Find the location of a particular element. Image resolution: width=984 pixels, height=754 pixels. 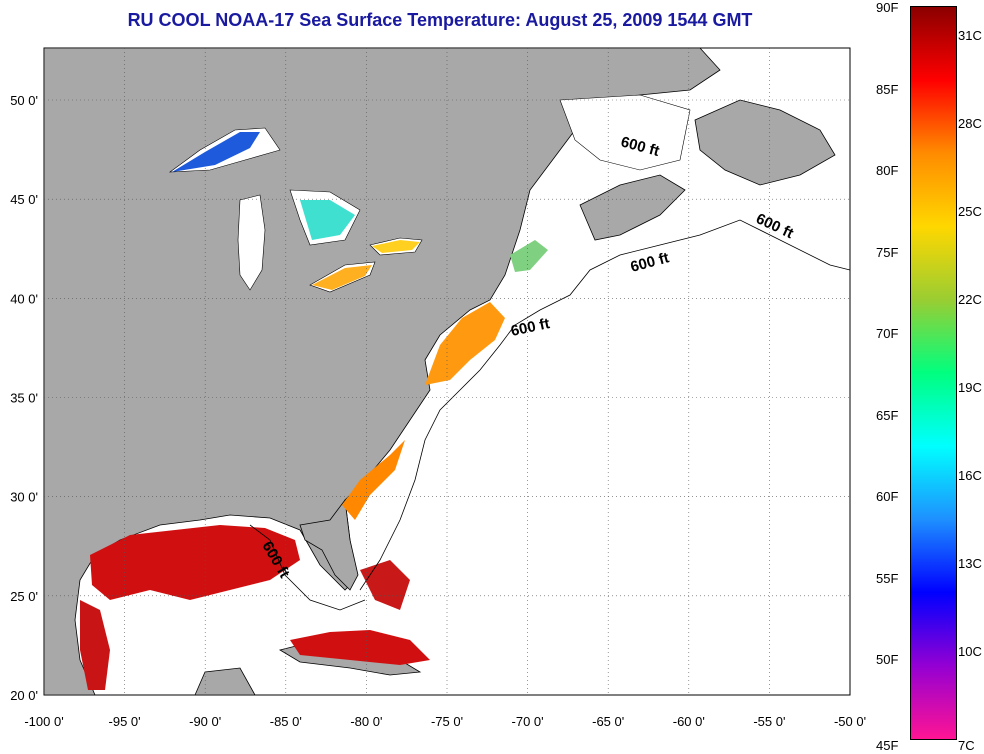

latitude-ticks: 50 0' 45 0' 40 0' 35 0' 30 0' 25 0' 20 0' is located at coordinates (24, 398).